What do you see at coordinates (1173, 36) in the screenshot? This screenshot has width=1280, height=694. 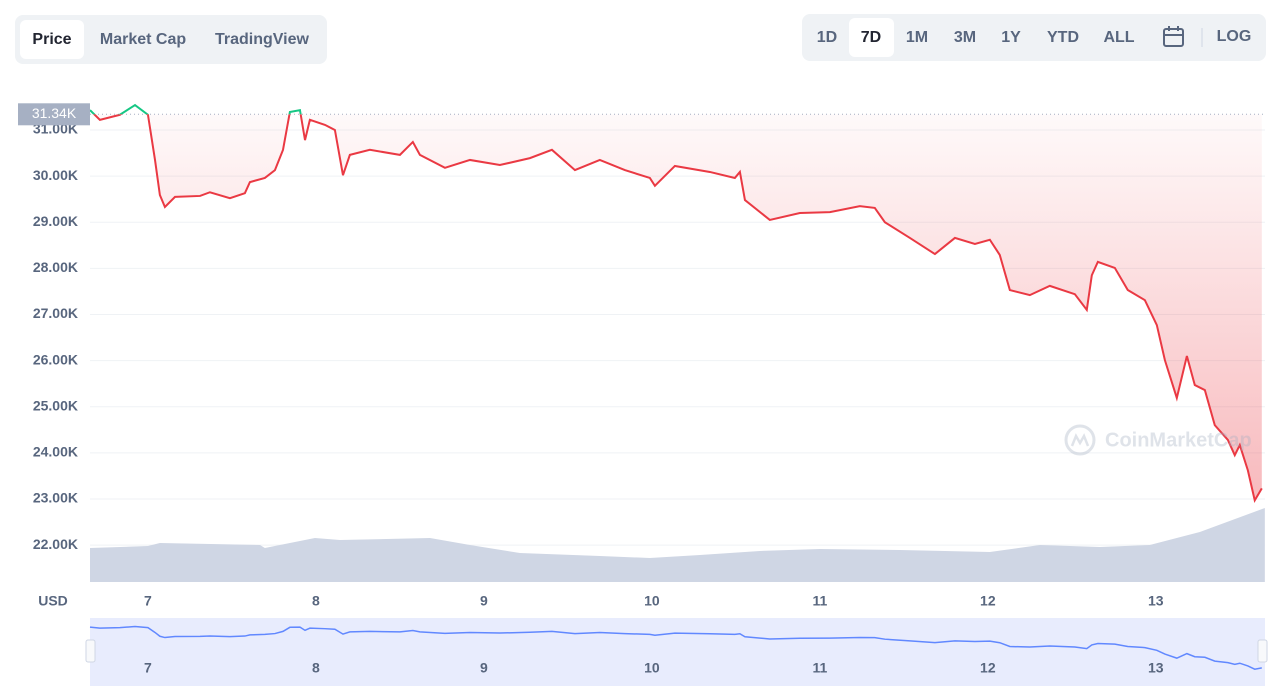 I see `calendar-icon` at bounding box center [1173, 36].